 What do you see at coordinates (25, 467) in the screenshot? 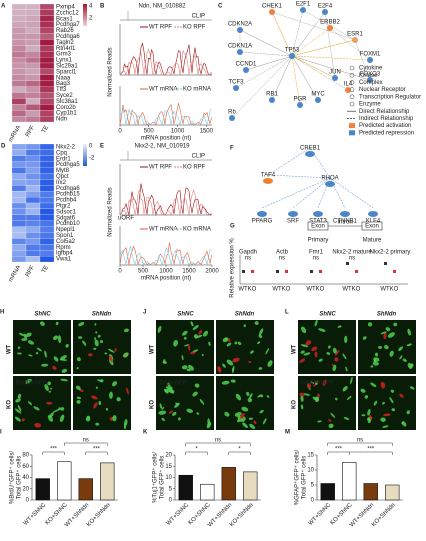
I see `y-tick-label: 60` at bounding box center [25, 467].